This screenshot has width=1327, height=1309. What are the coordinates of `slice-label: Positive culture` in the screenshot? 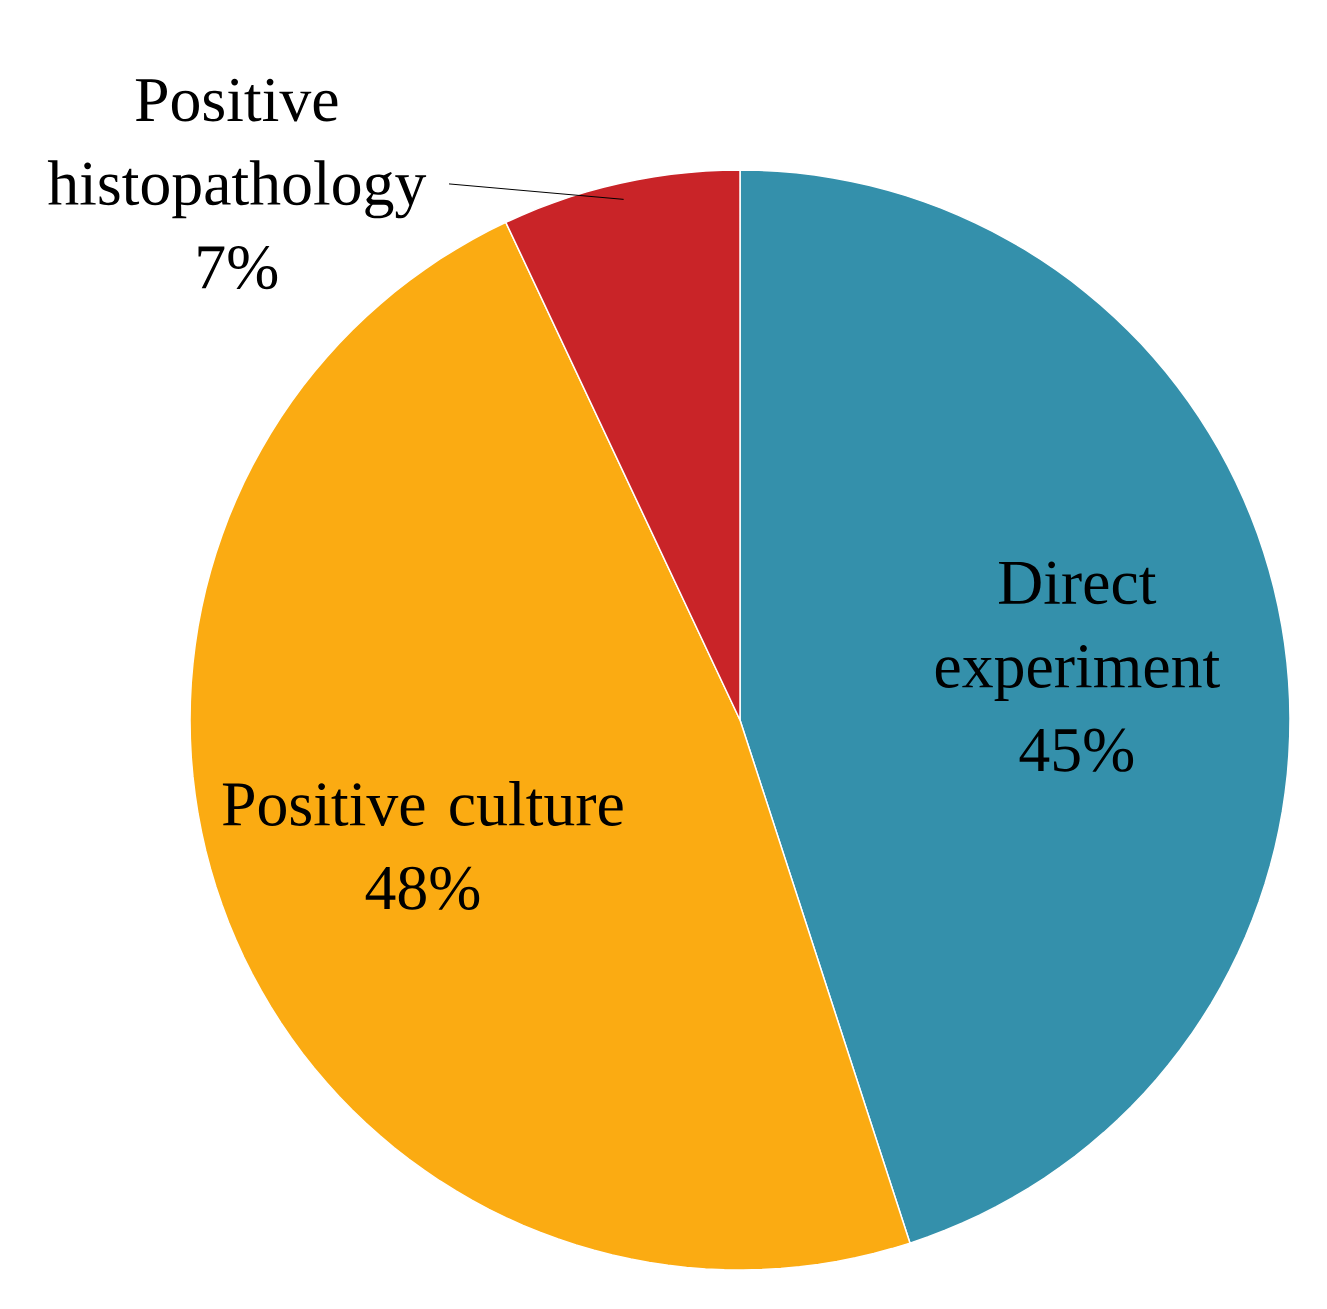 It's located at (422, 803).